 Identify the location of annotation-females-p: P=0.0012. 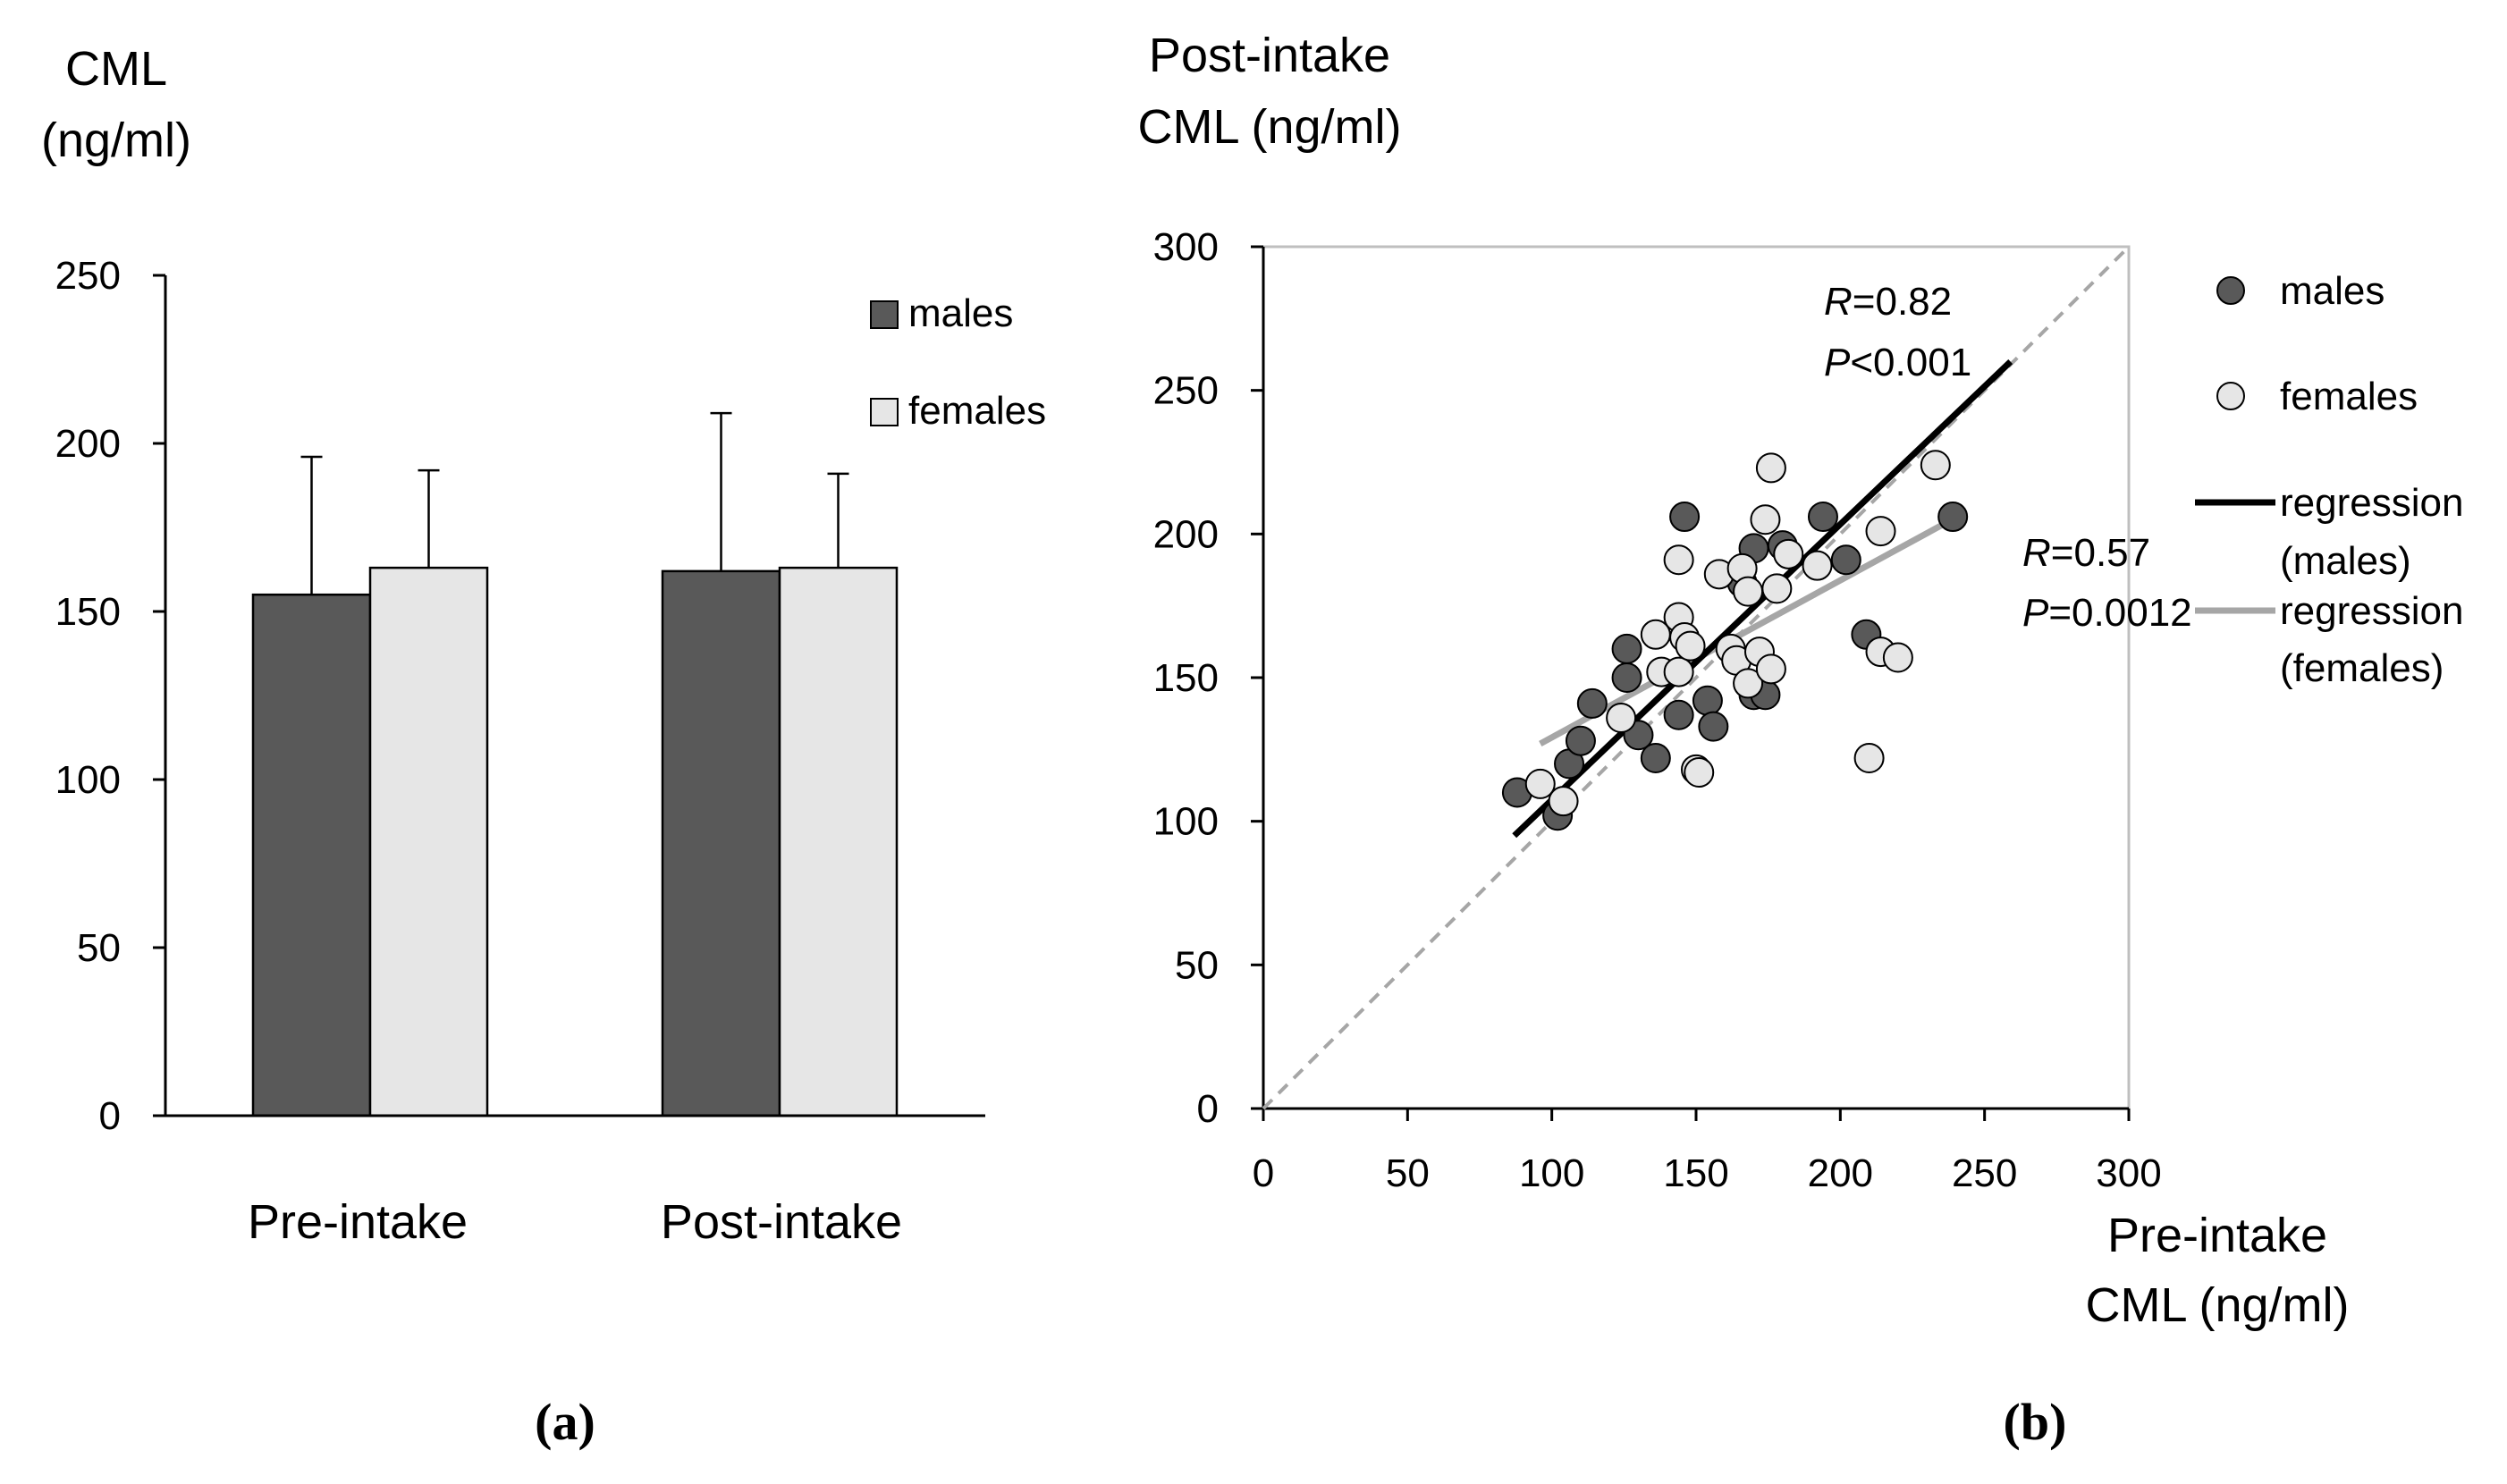
(2107, 613).